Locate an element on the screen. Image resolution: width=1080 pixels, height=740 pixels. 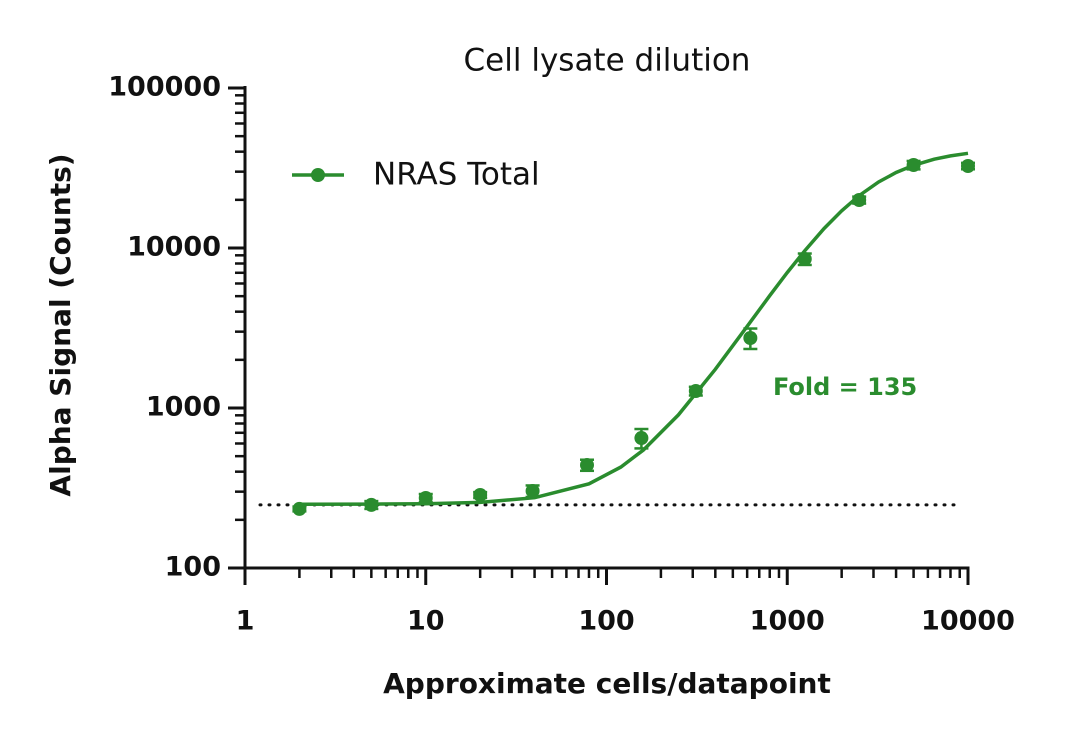
x-tick-label: 1000 is located at coordinates (787, 621).